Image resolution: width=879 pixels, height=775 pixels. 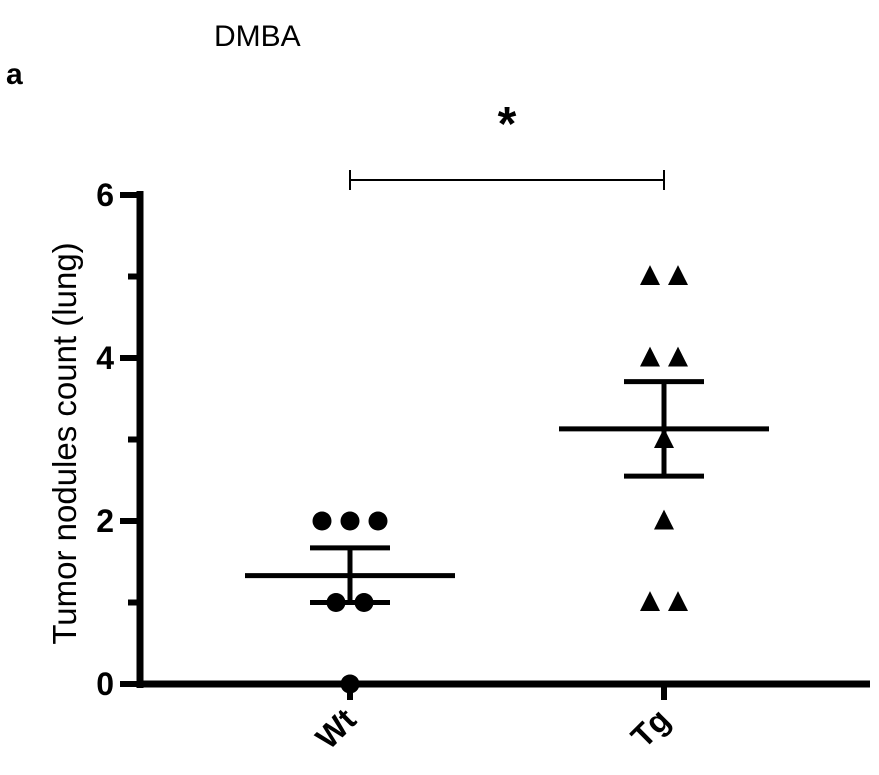 What do you see at coordinates (257, 36) in the screenshot?
I see `chart-title: DMBA` at bounding box center [257, 36].